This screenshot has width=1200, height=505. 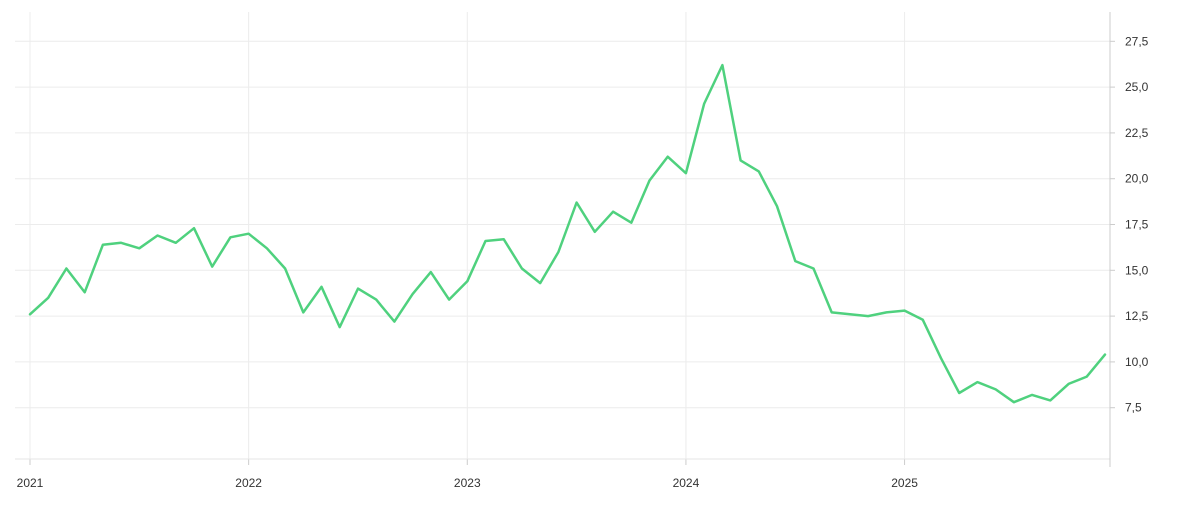 What do you see at coordinates (1137, 225) in the screenshot?
I see `y-tick-label: 17,5` at bounding box center [1137, 225].